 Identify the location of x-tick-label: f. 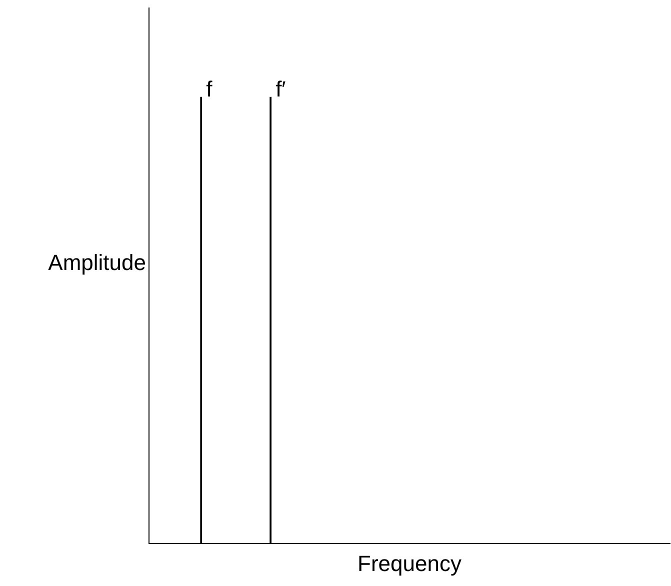
(210, 89).